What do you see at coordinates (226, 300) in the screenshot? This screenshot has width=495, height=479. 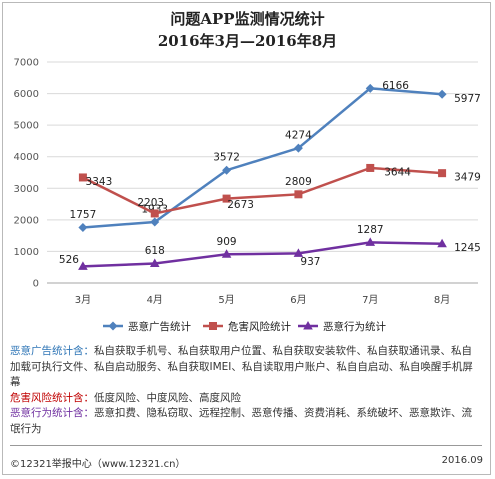 I see `x-tick-label: 5月` at bounding box center [226, 300].